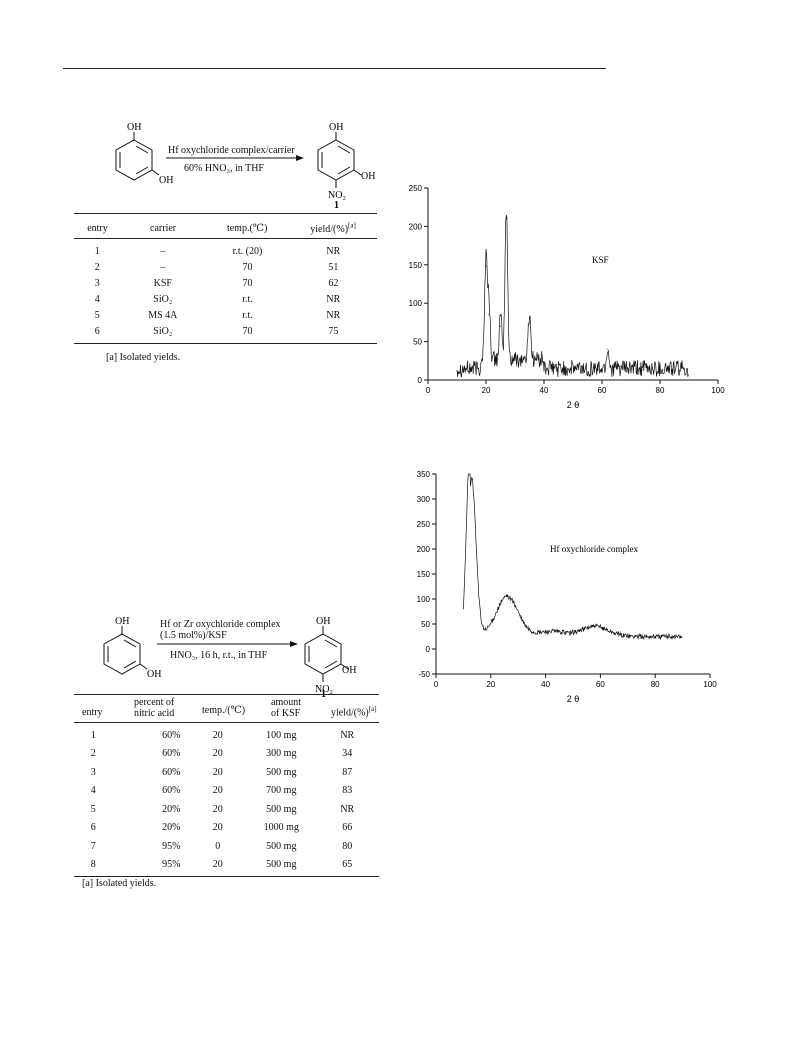  What do you see at coordinates (323, 693) in the screenshot?
I see `product2-label: 1` at bounding box center [323, 693].